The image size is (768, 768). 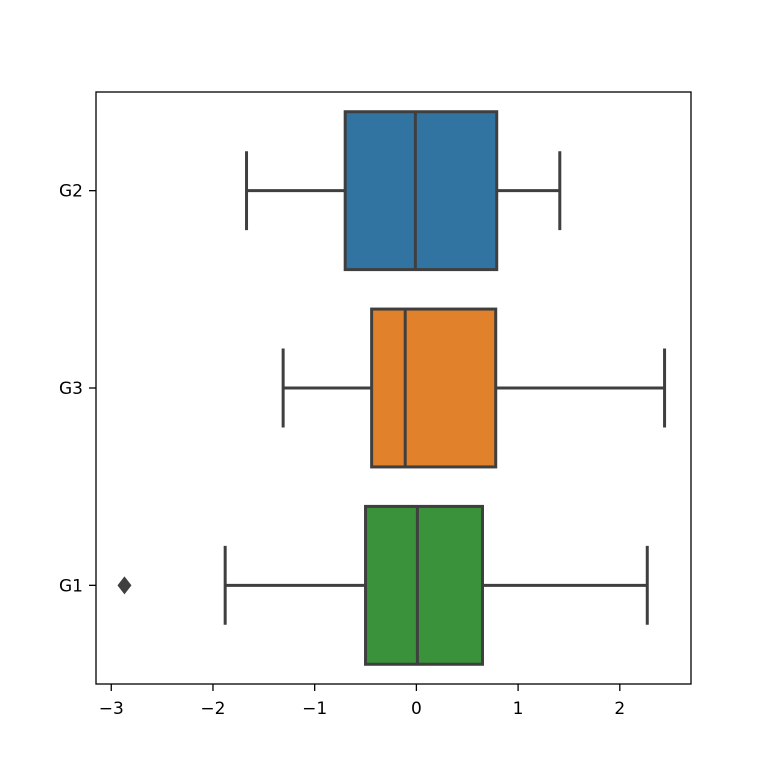 I want to click on y-axis: G2 G3 G1, so click(x=77, y=389).